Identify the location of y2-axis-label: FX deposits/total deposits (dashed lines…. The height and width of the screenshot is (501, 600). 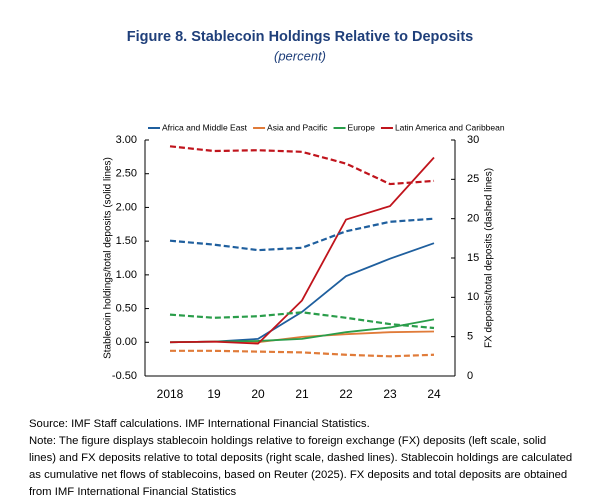
(489, 258).